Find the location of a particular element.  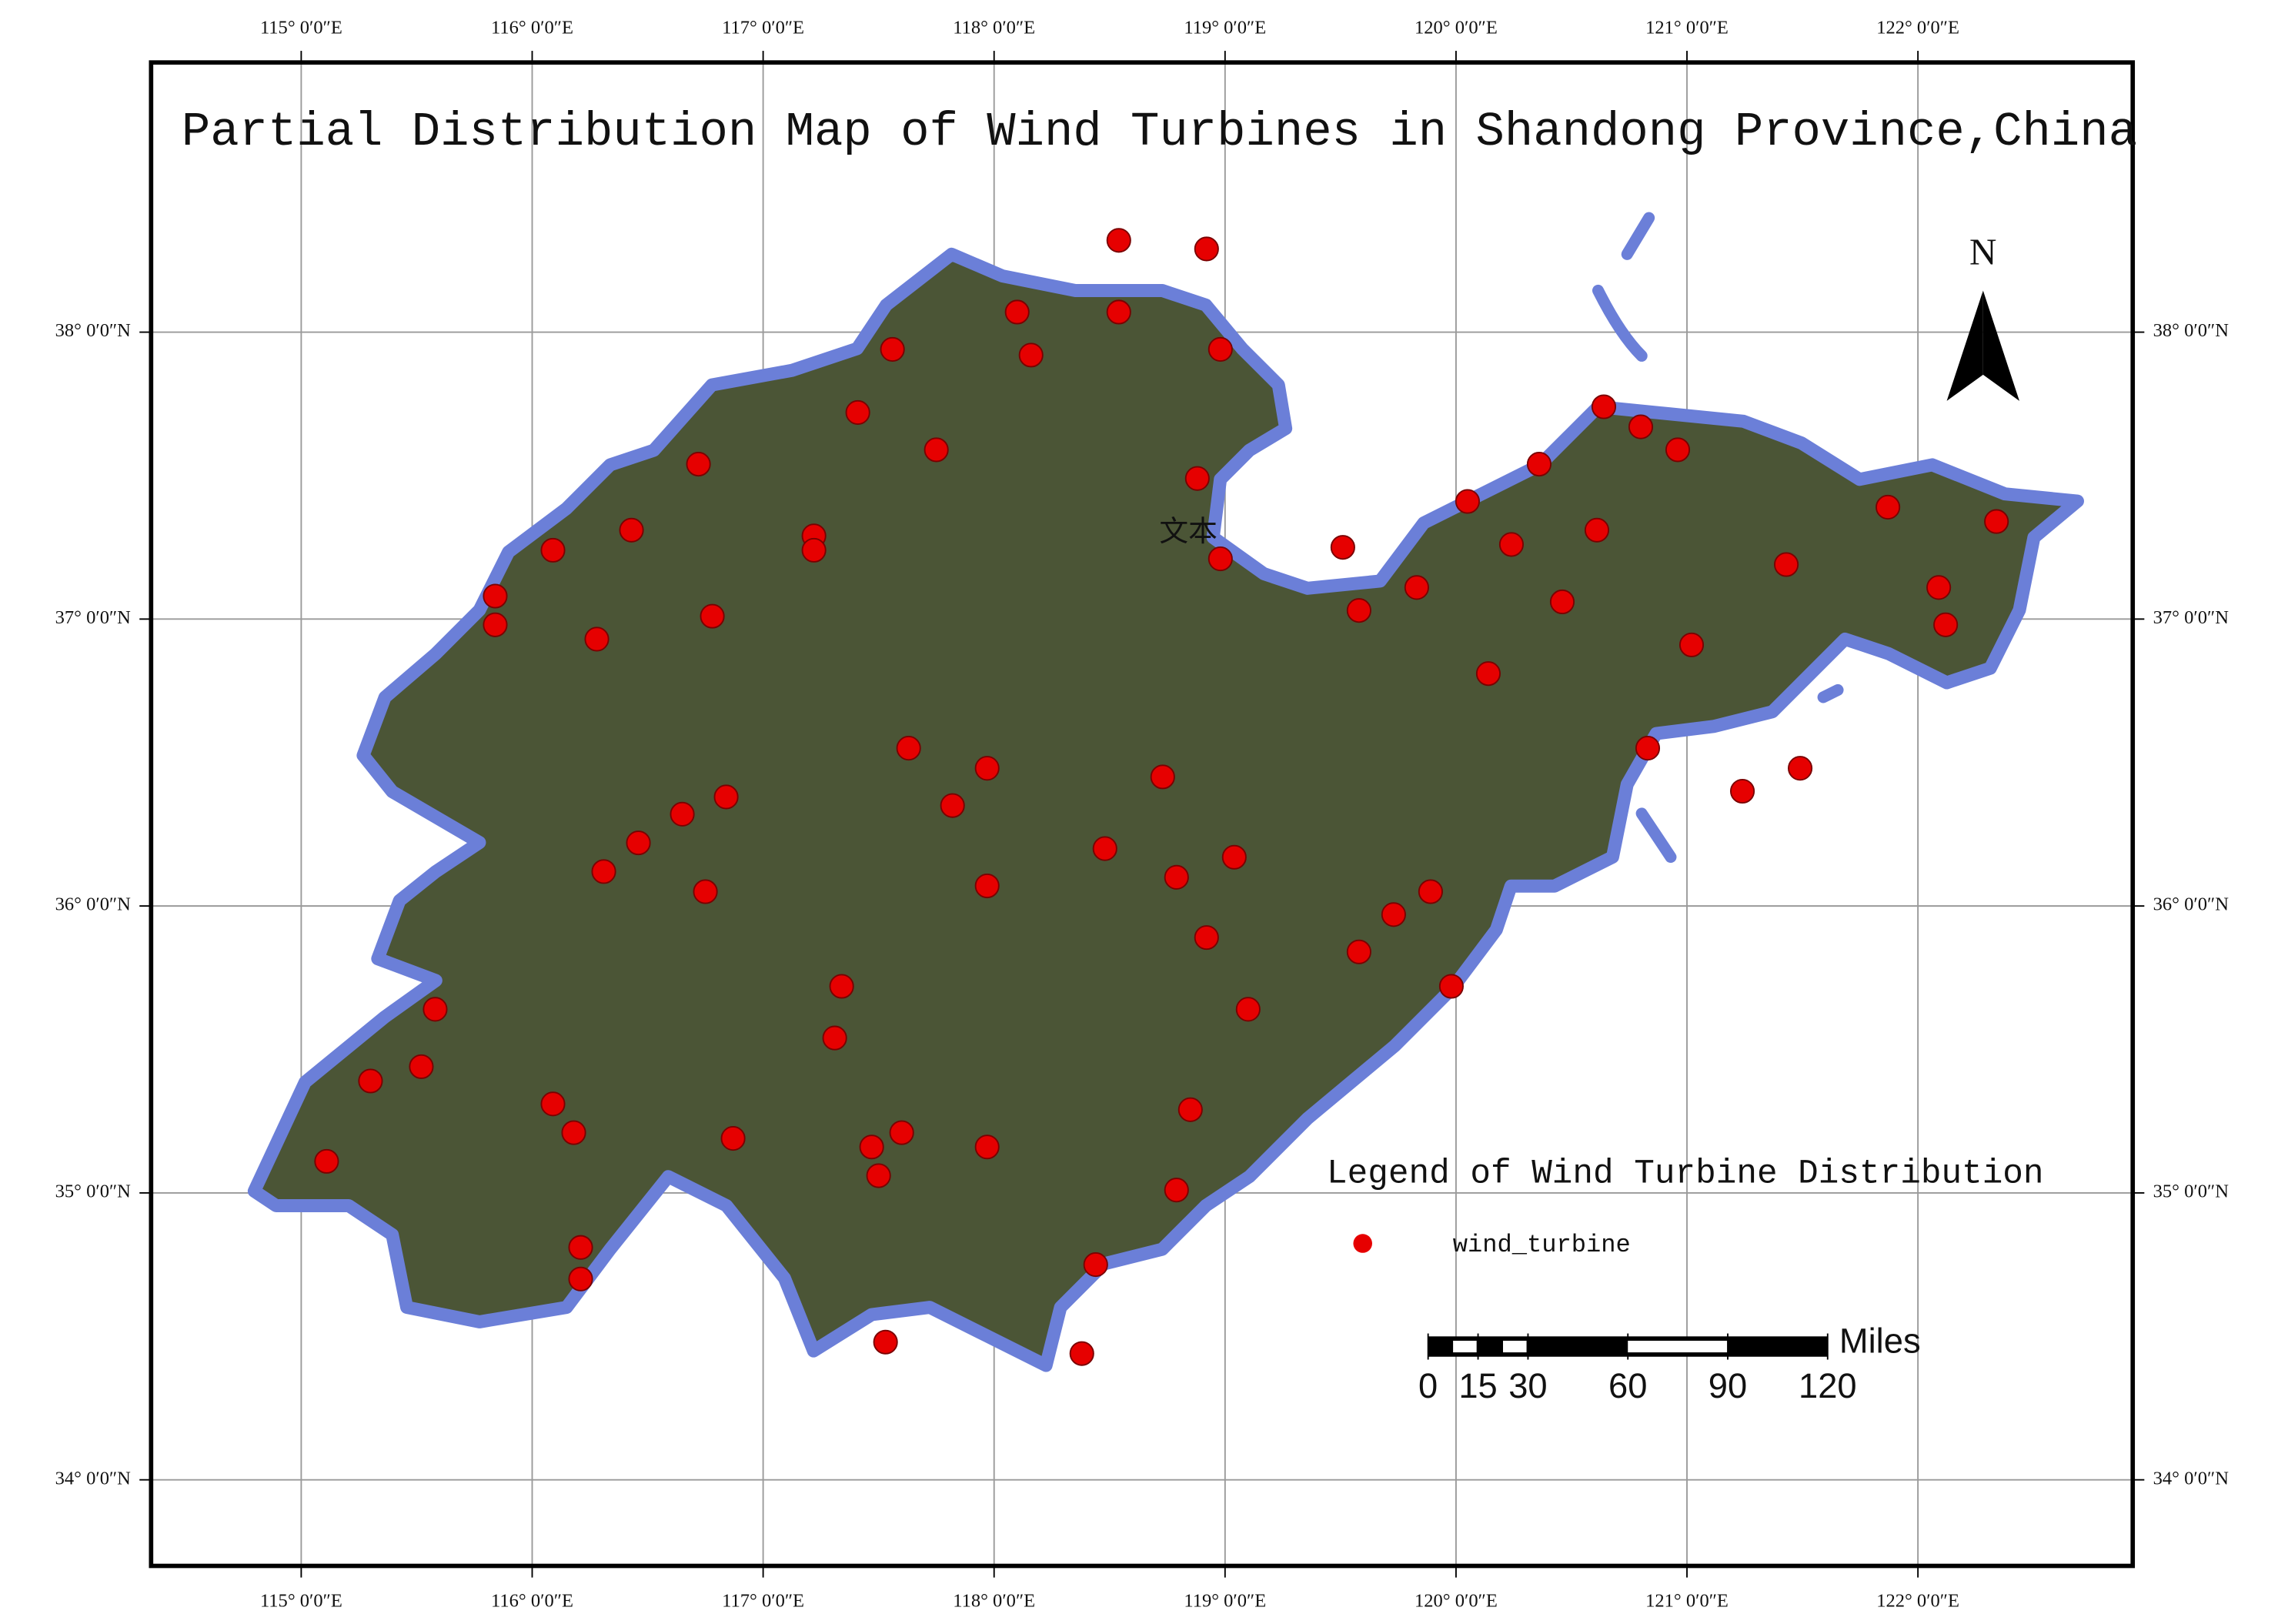

scale-unit: Miles is located at coordinates (1880, 1341).